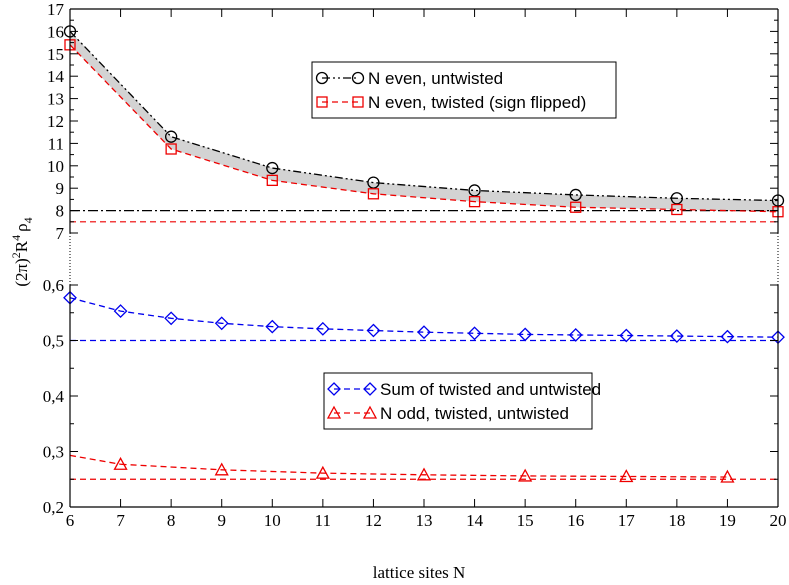  Describe the element at coordinates (323, 520) in the screenshot. I see `x-tick-label: 11` at that location.